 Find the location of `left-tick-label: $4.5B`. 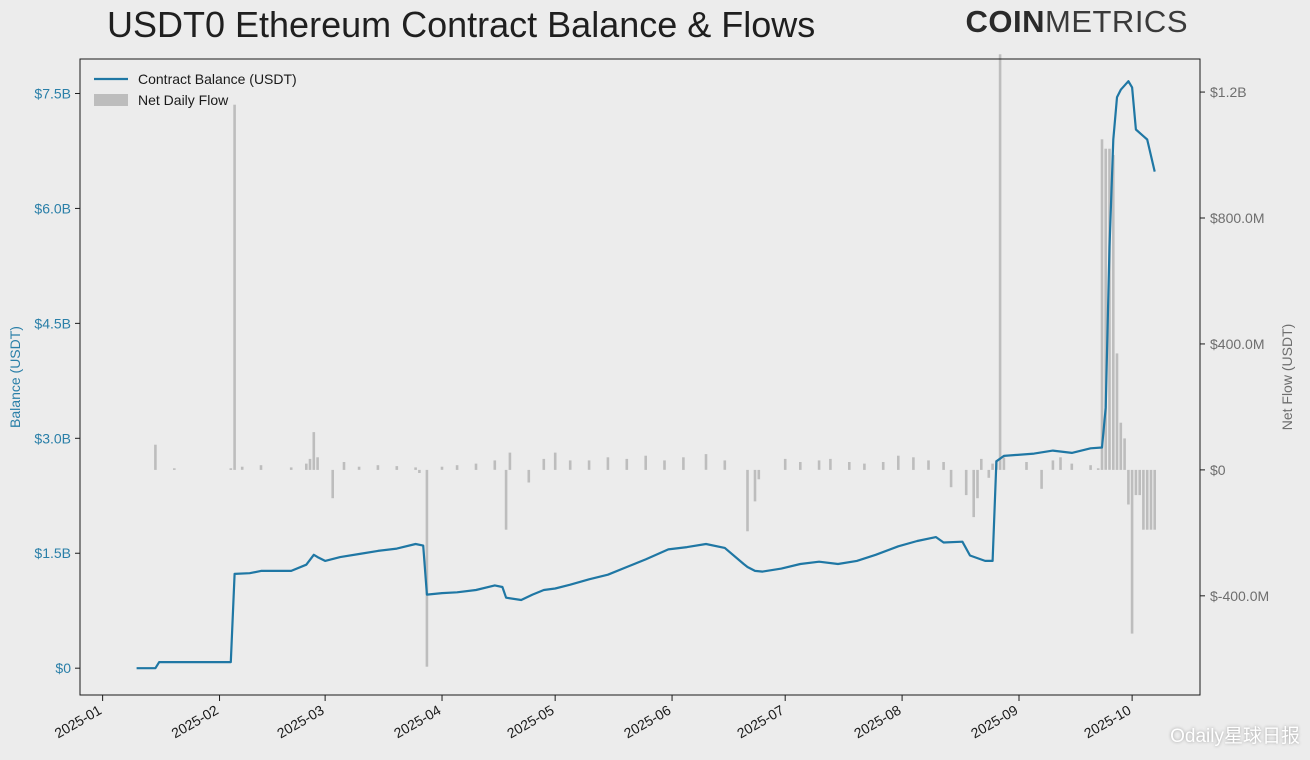

left-tick-label: $4.5B is located at coordinates (52, 323).